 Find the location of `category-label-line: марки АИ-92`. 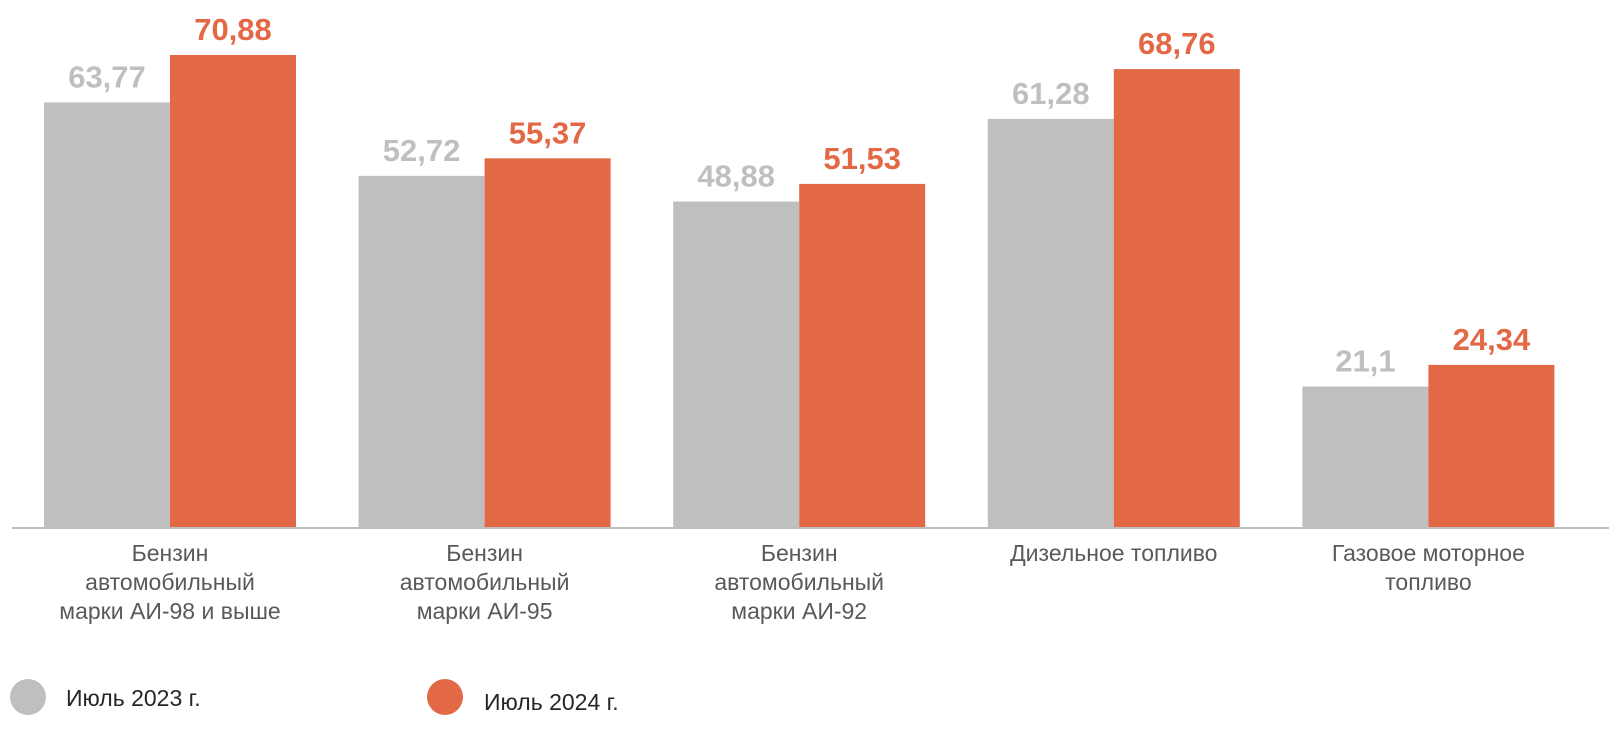

category-label-line: марки АИ-92 is located at coordinates (799, 611).